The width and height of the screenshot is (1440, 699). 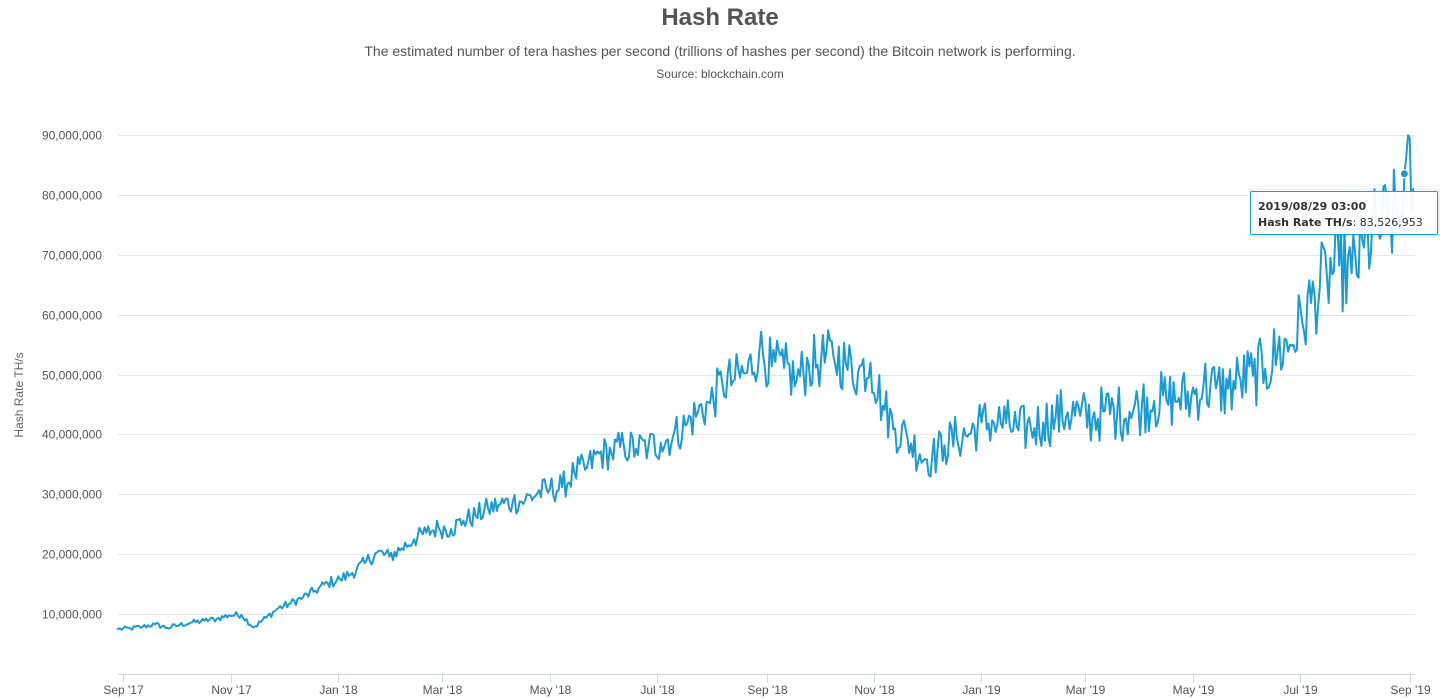 What do you see at coordinates (657, 690) in the screenshot?
I see `x-tick-label: Jul '18` at bounding box center [657, 690].